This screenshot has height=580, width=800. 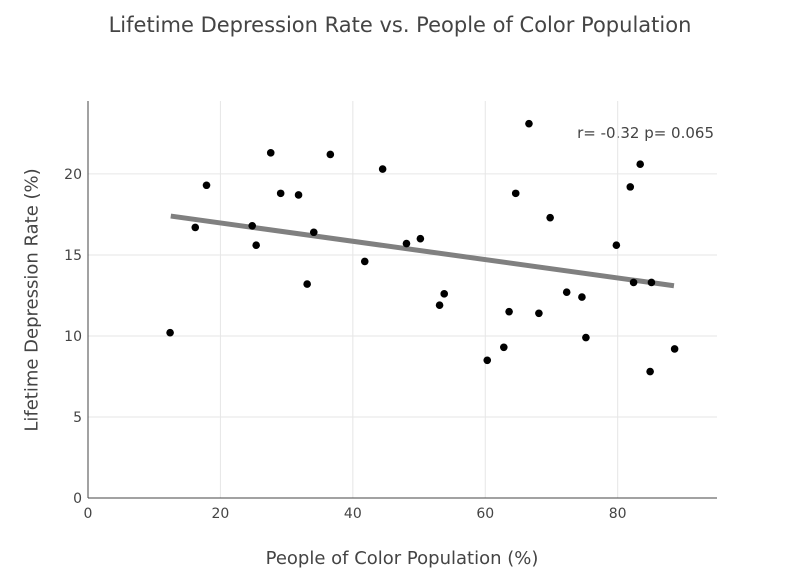 What do you see at coordinates (77, 418) in the screenshot?
I see `y-tick-label: 5` at bounding box center [77, 418].